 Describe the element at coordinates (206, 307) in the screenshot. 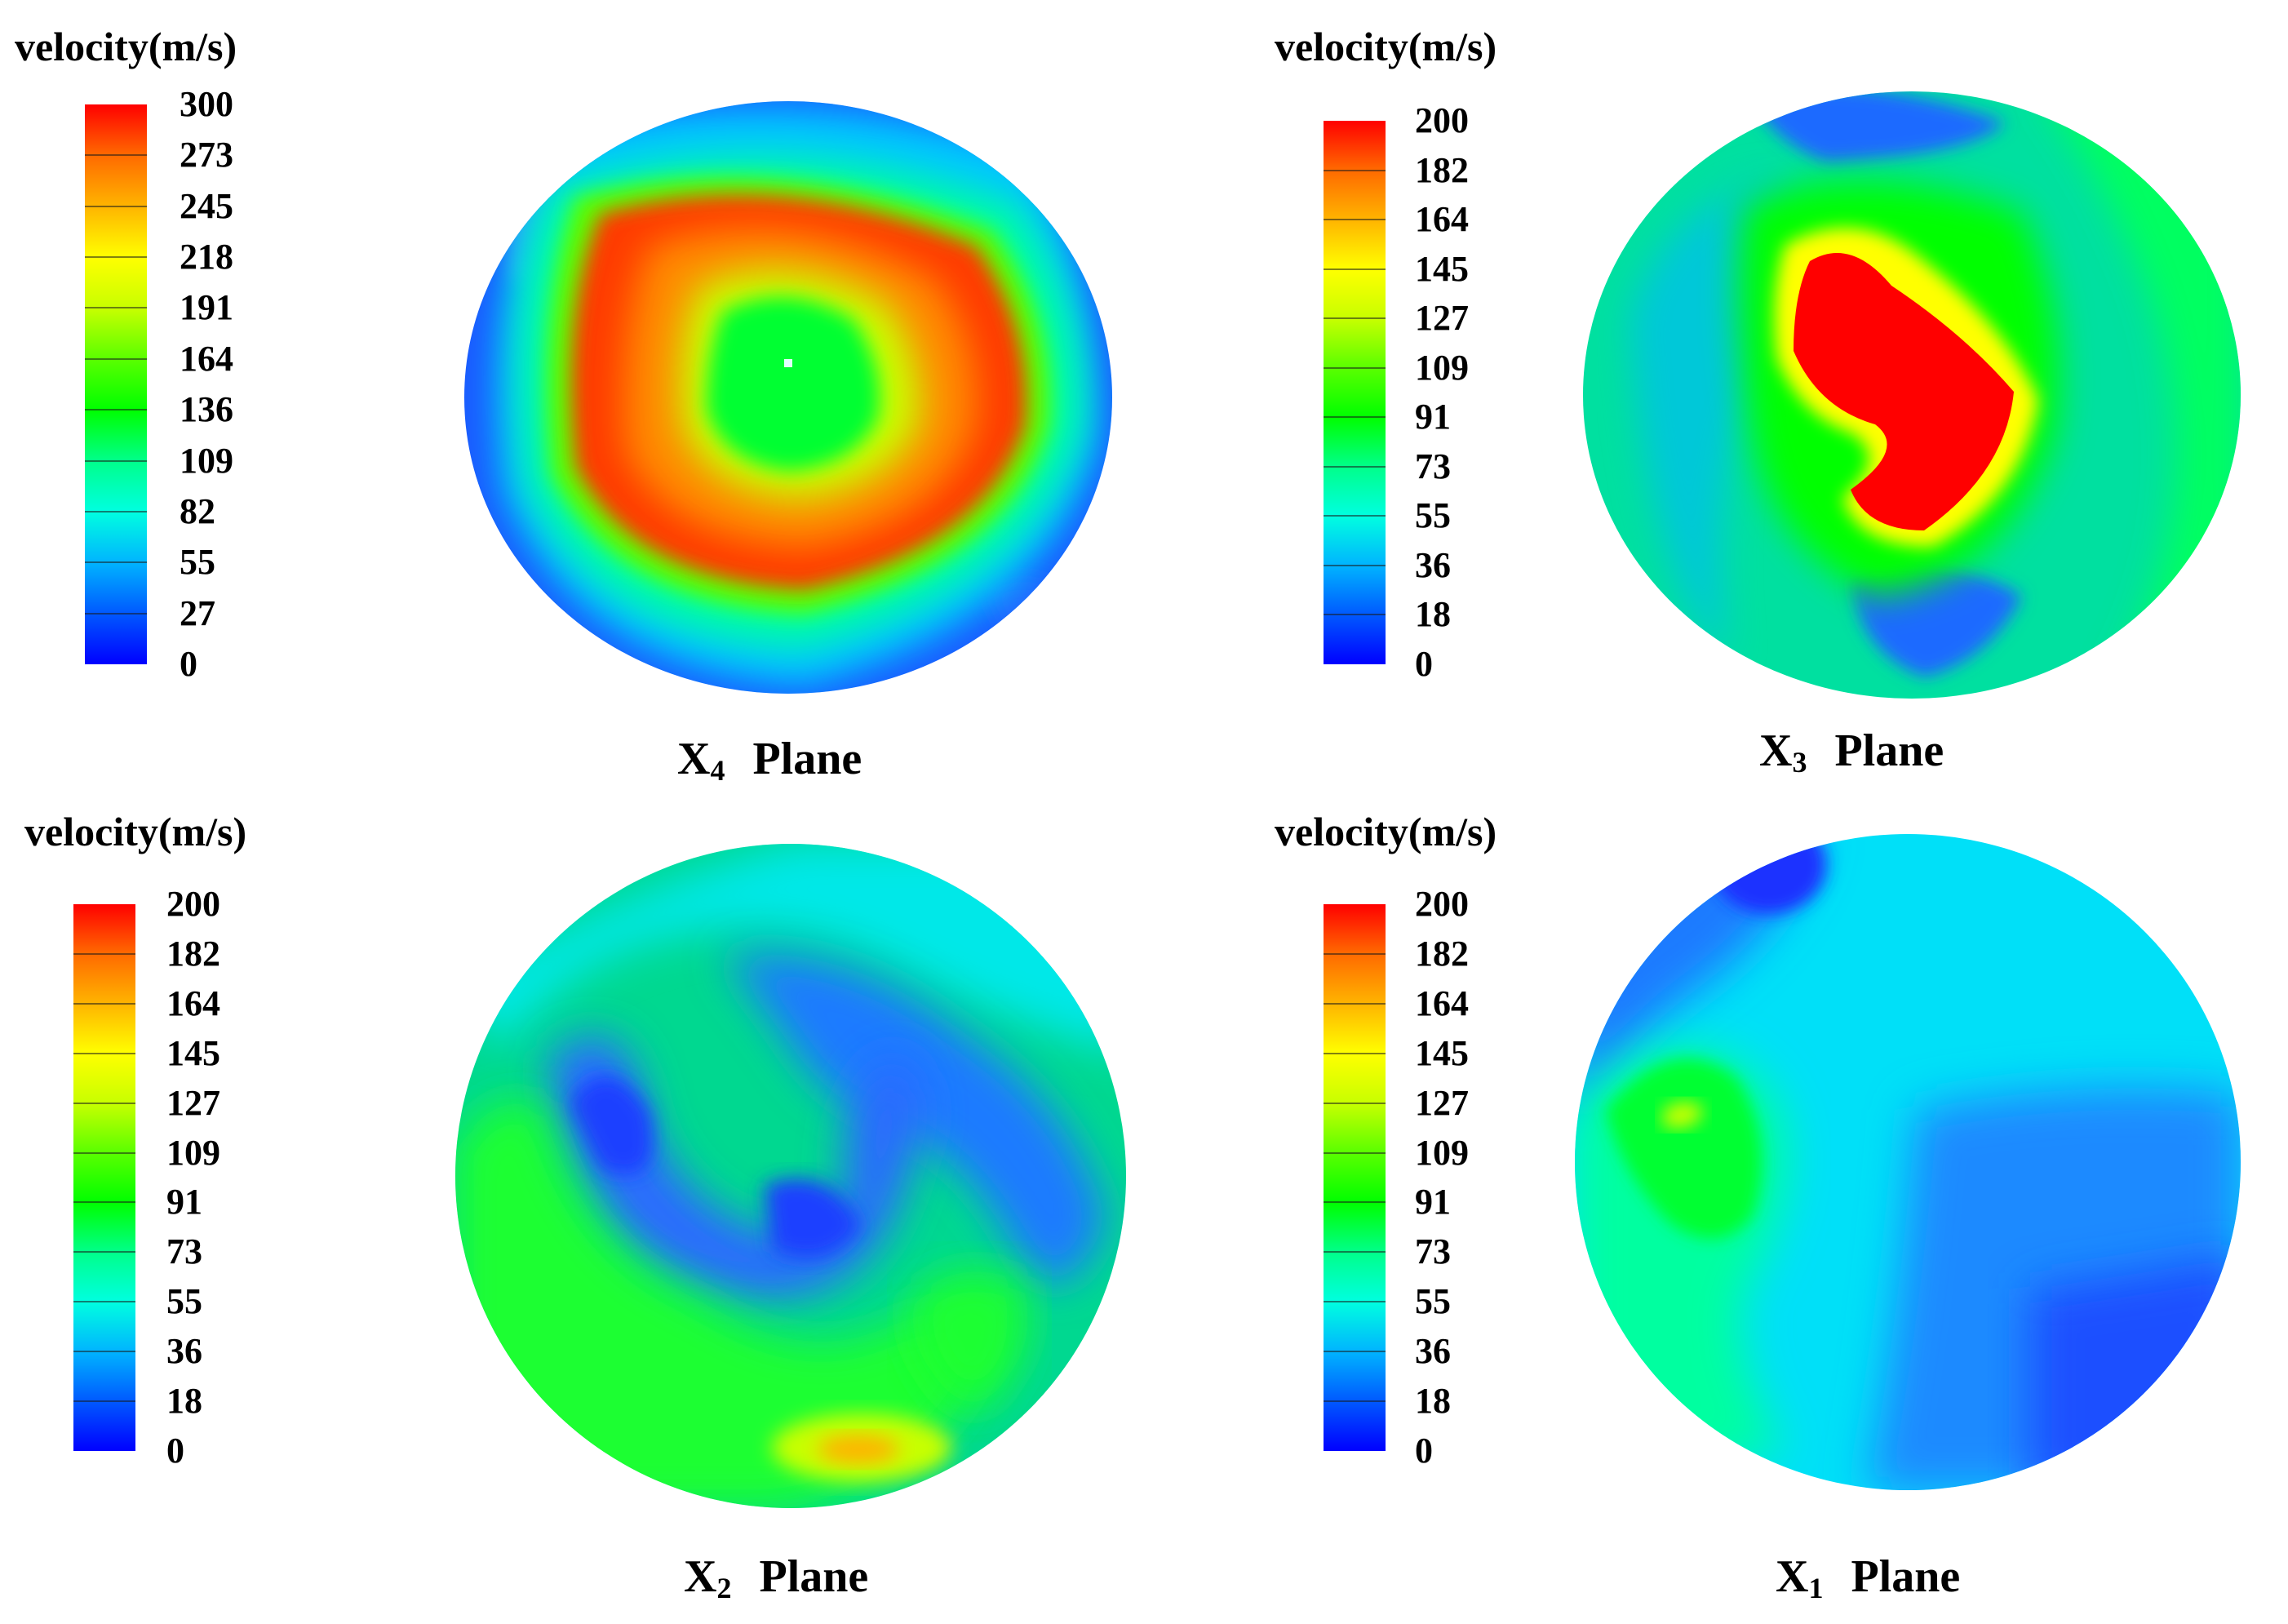

I see `colorbar-tick-label: 191` at that location.